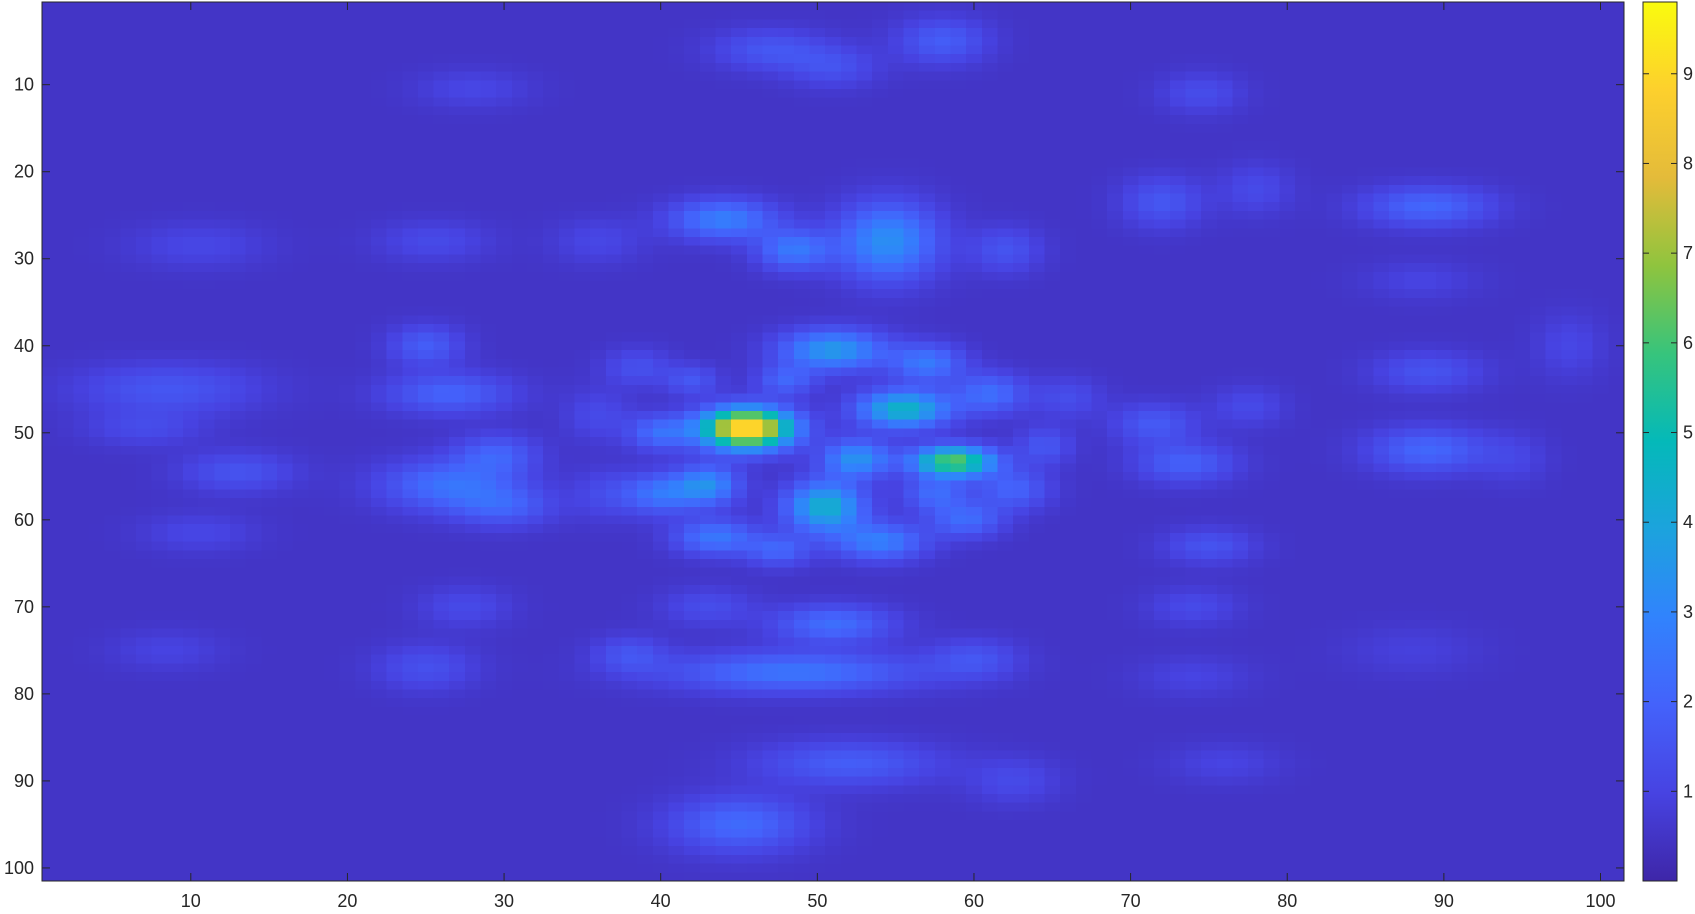  Describe the element at coordinates (1131, 901) in the screenshot. I see `x-tick-label: 70` at that location.